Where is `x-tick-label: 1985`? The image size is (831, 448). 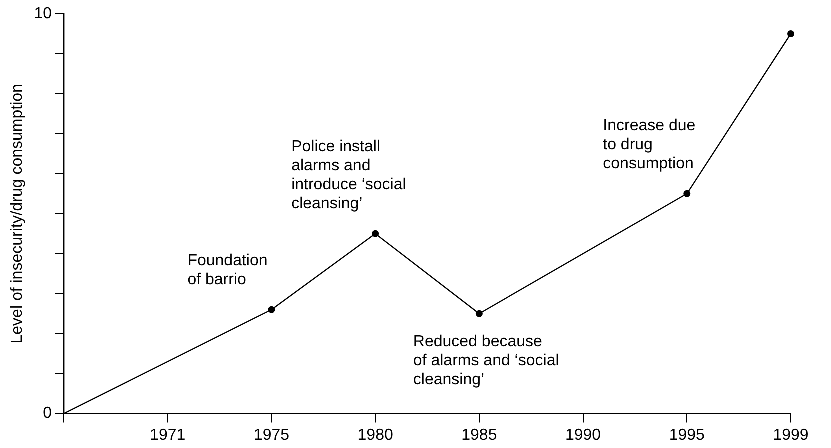 x-tick-label: 1985 is located at coordinates (480, 435).